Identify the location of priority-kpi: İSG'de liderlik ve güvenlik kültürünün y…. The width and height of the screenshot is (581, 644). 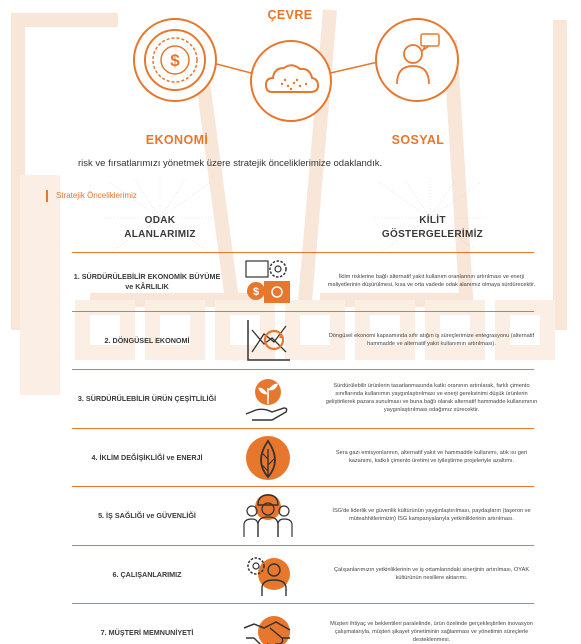
(431, 515).